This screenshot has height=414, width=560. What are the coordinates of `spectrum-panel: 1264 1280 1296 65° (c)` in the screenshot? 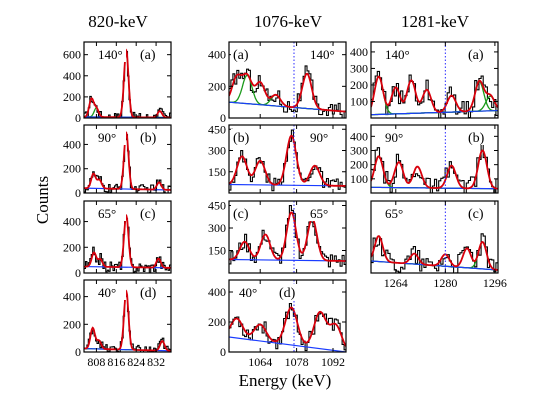 It's located at (438, 245).